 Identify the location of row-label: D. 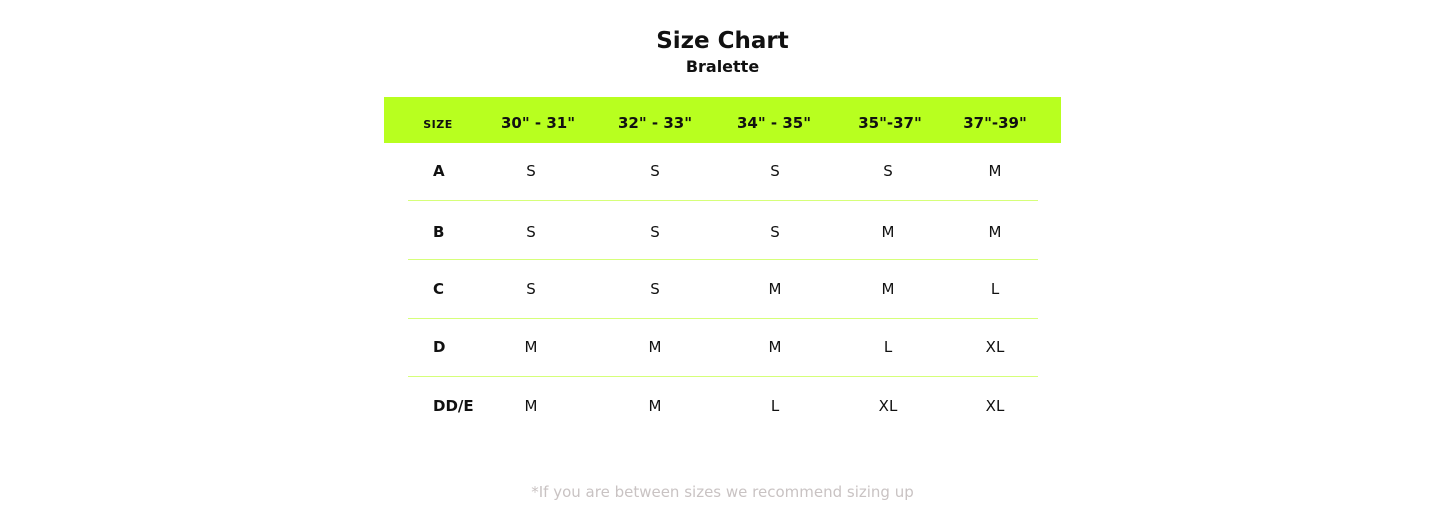
(439, 347).